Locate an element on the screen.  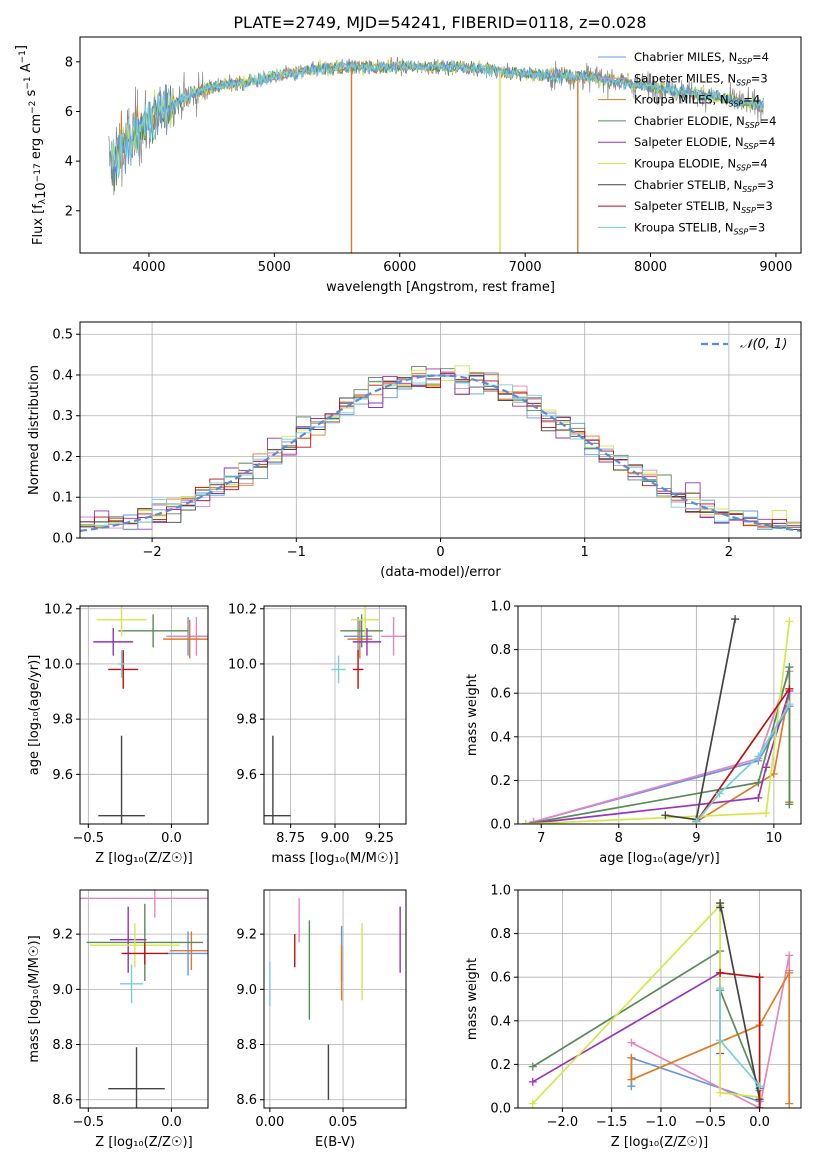
legend-entry: Salpeter STELIB, NSSP=3 is located at coordinates (703, 207).